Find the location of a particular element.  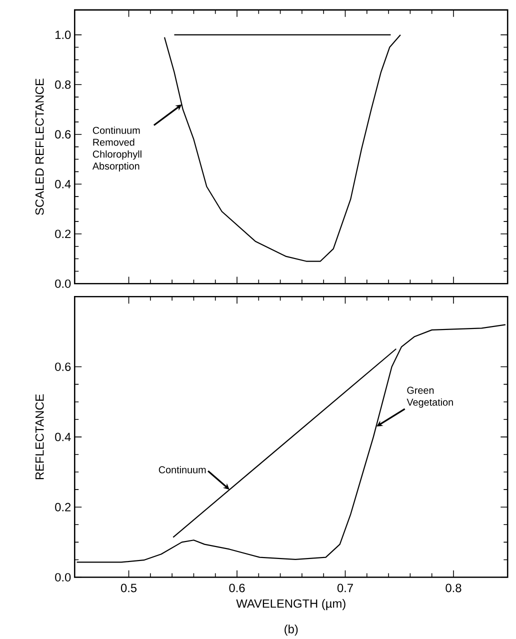

annotation: Green Vegetation is located at coordinates (430, 397).